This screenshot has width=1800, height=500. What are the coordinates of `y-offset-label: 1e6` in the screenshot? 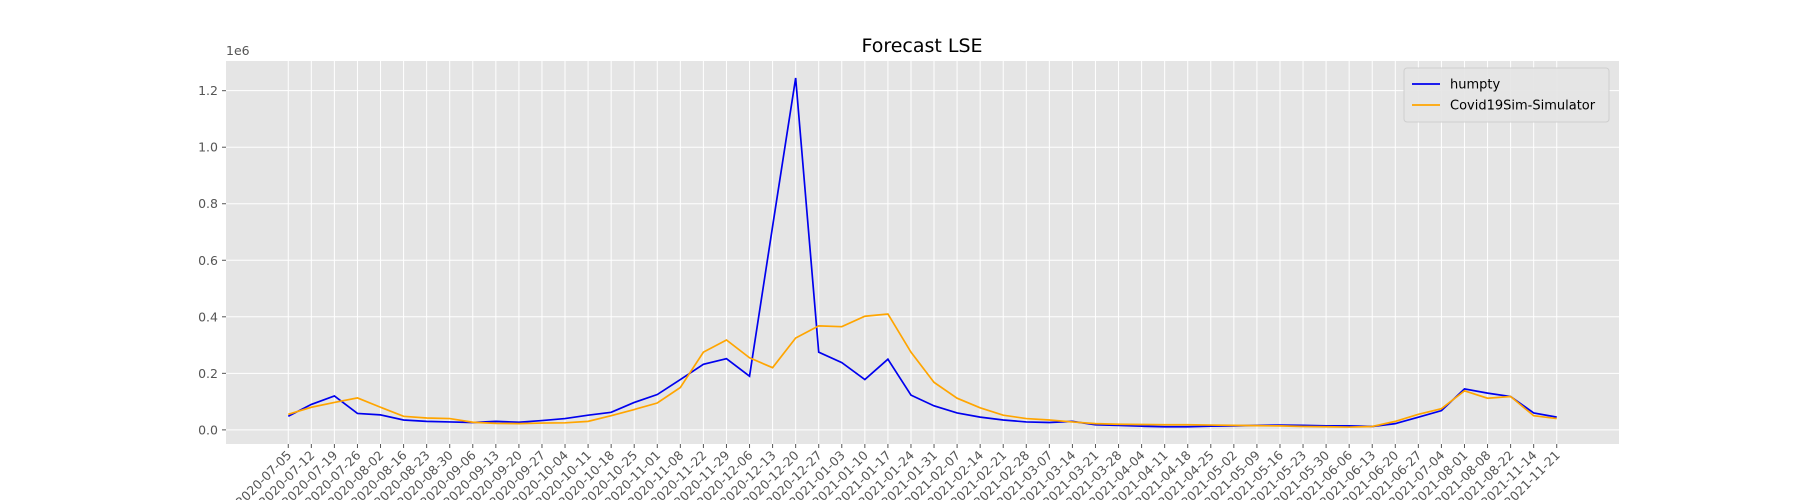 It's located at (238, 50).